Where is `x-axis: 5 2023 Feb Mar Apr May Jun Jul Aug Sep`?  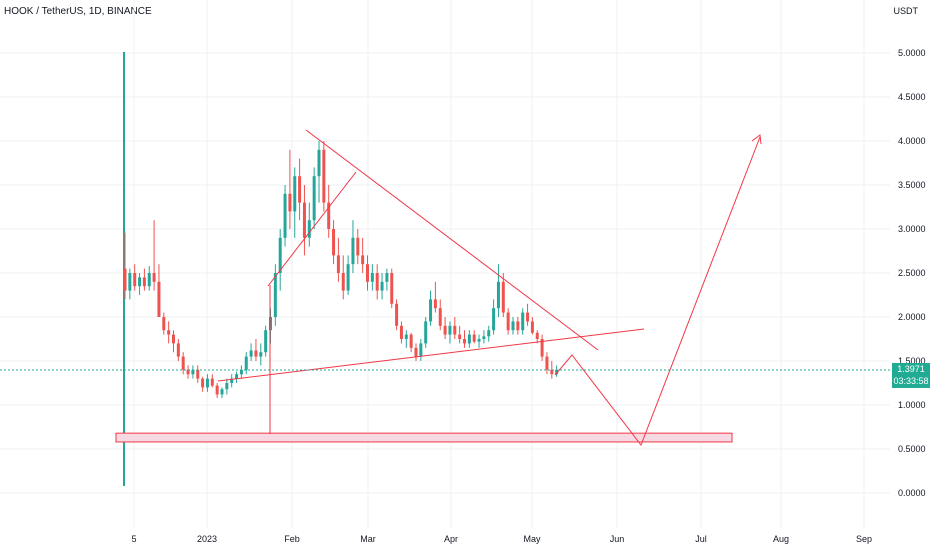
x-axis: 5 2023 Feb Mar Apr May Jun Jul Aug Sep is located at coordinates (501, 539).